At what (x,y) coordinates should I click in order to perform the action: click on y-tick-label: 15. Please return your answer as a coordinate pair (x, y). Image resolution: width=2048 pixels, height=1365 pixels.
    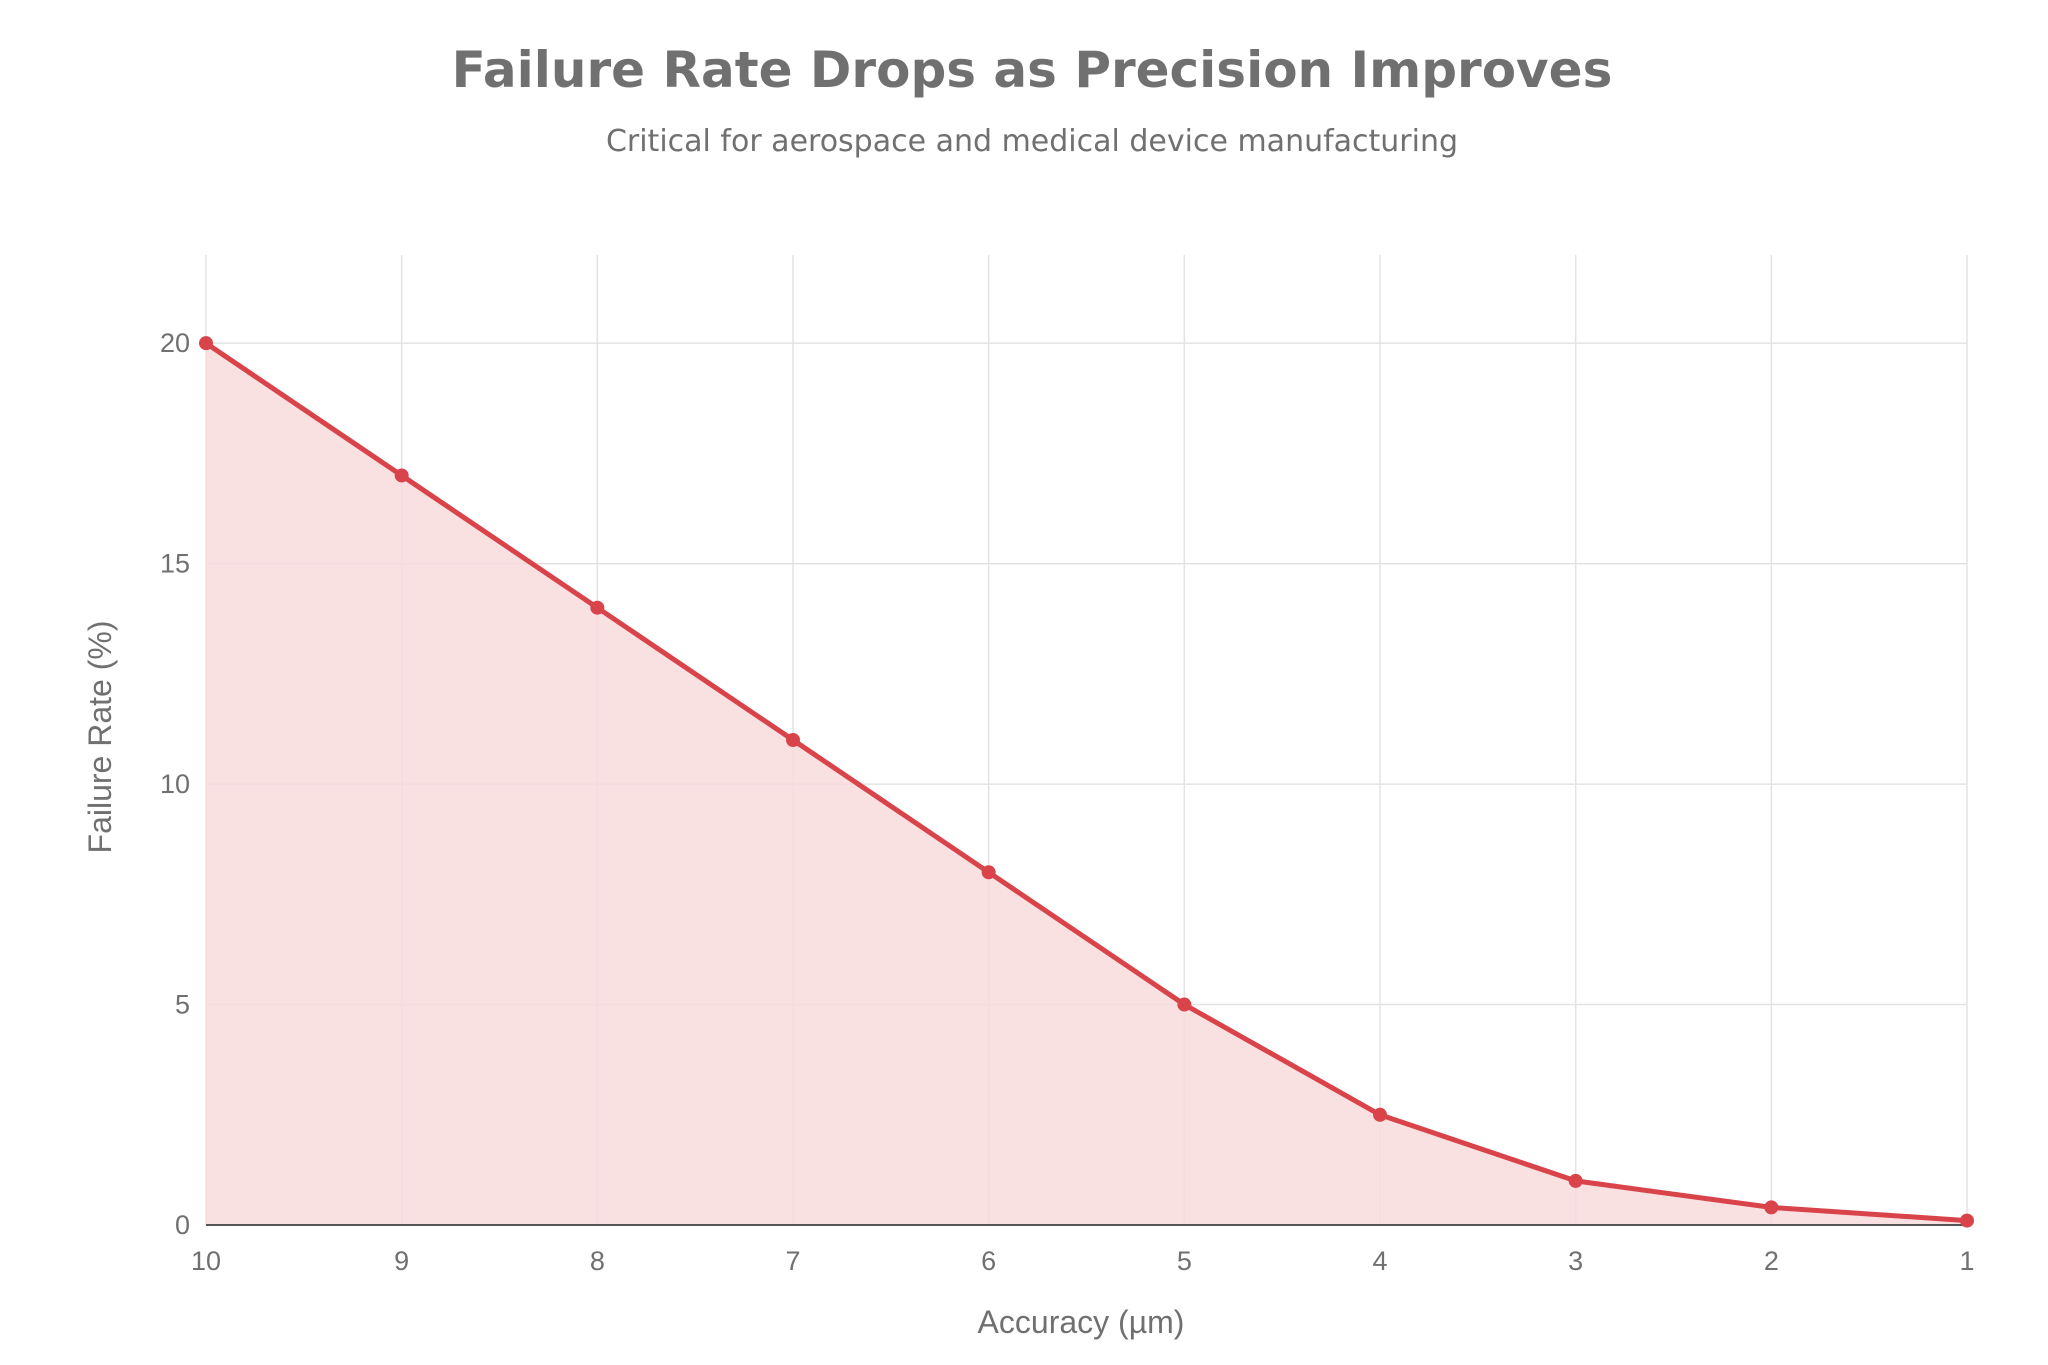
    Looking at the image, I should click on (175, 564).